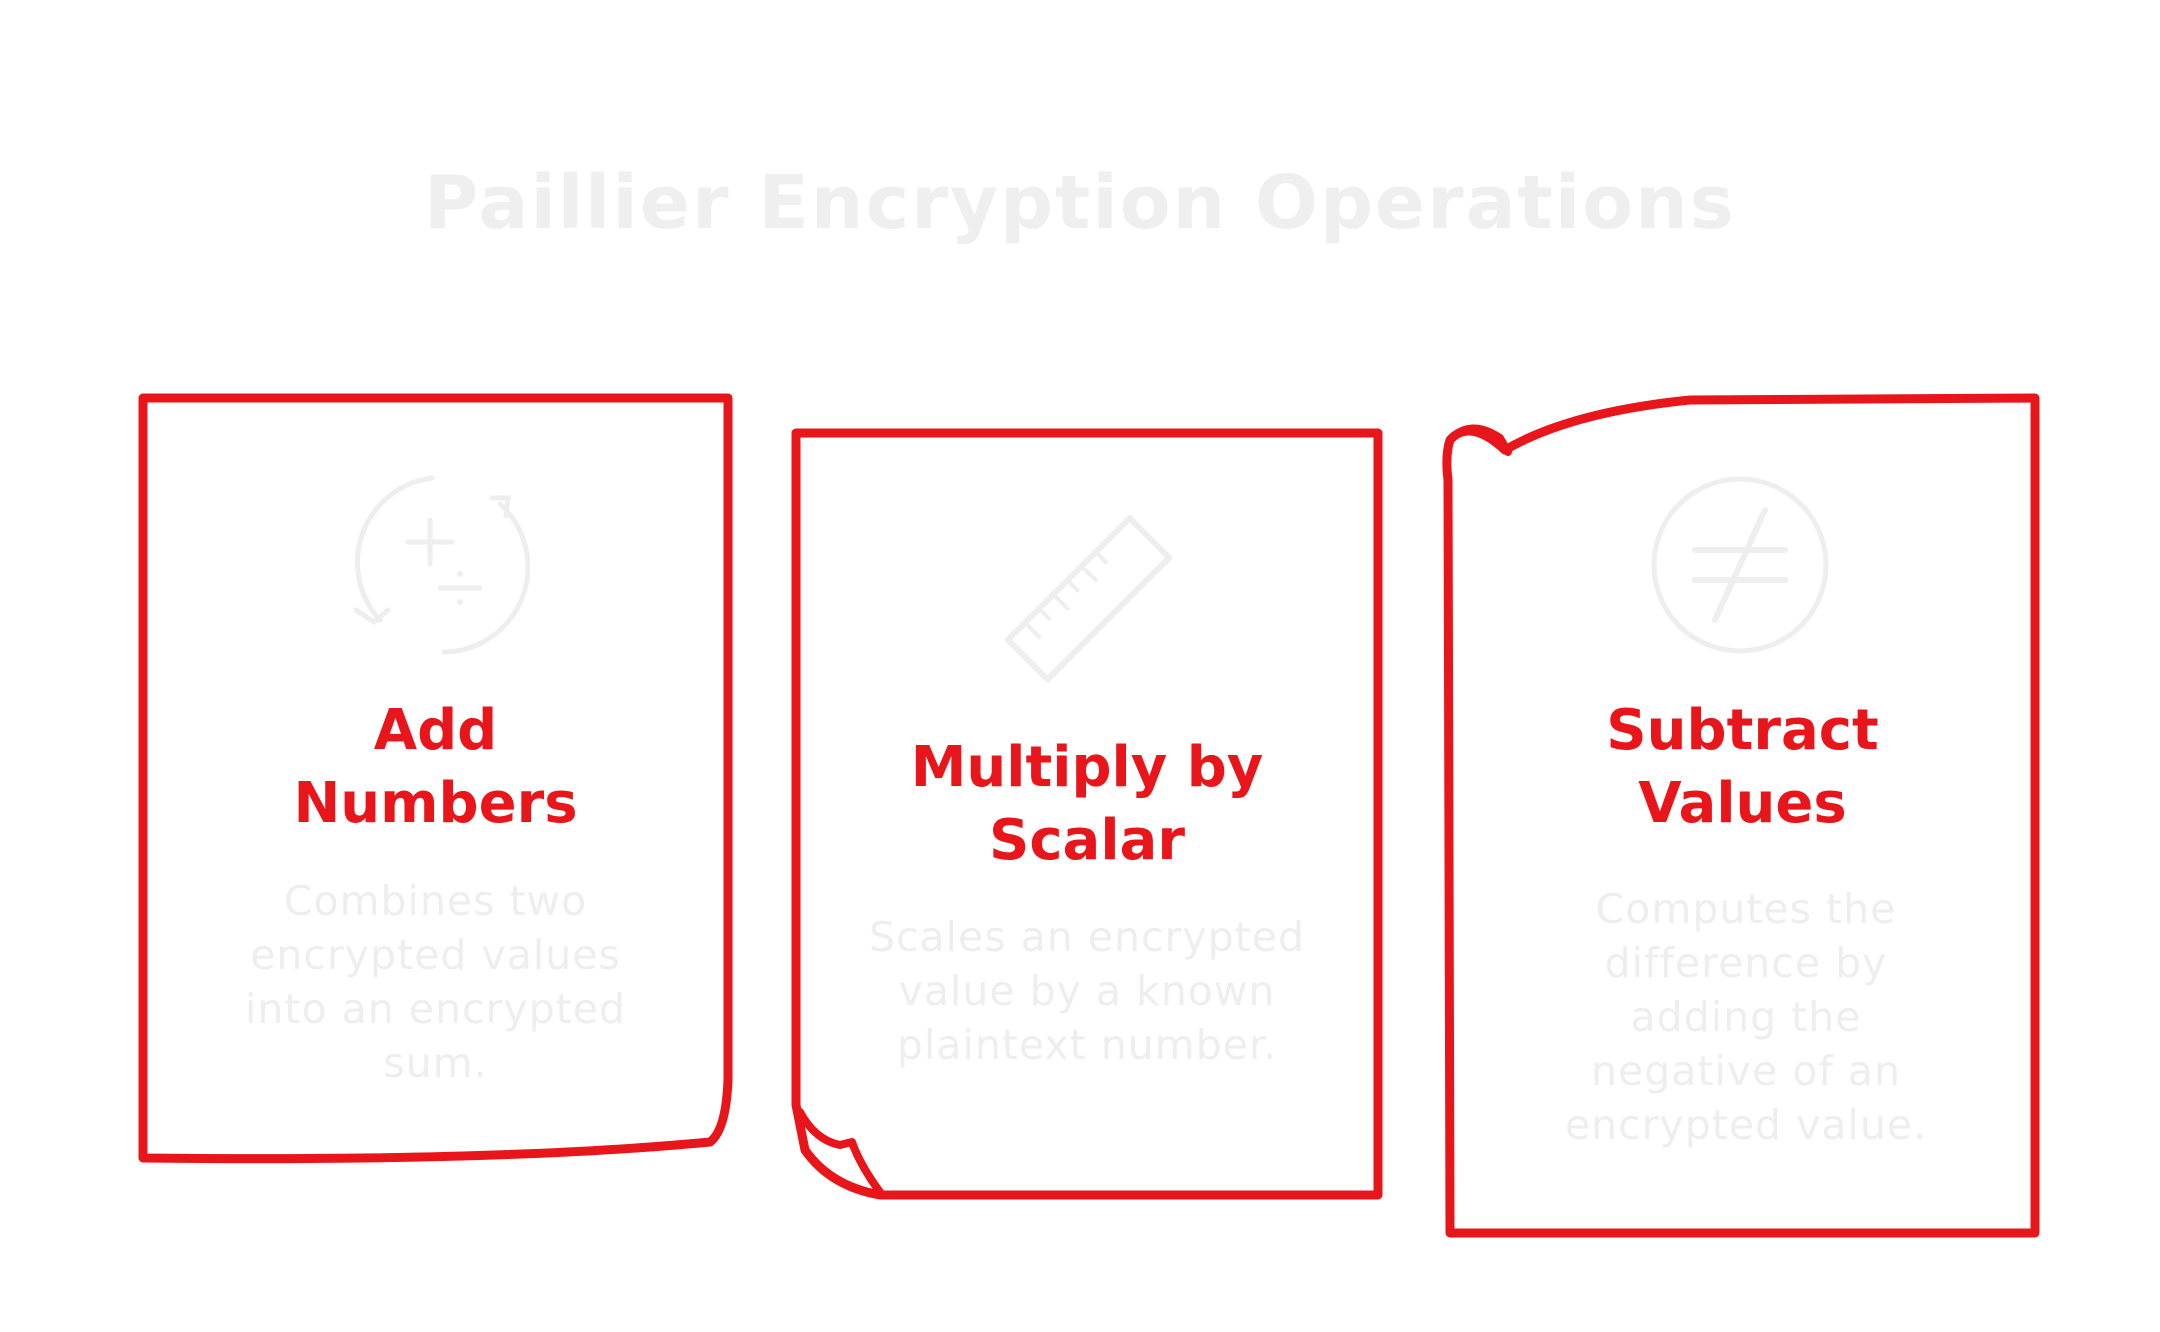 The width and height of the screenshot is (2160, 1332). I want to click on card-curl-subtract, so click(1479, 440).